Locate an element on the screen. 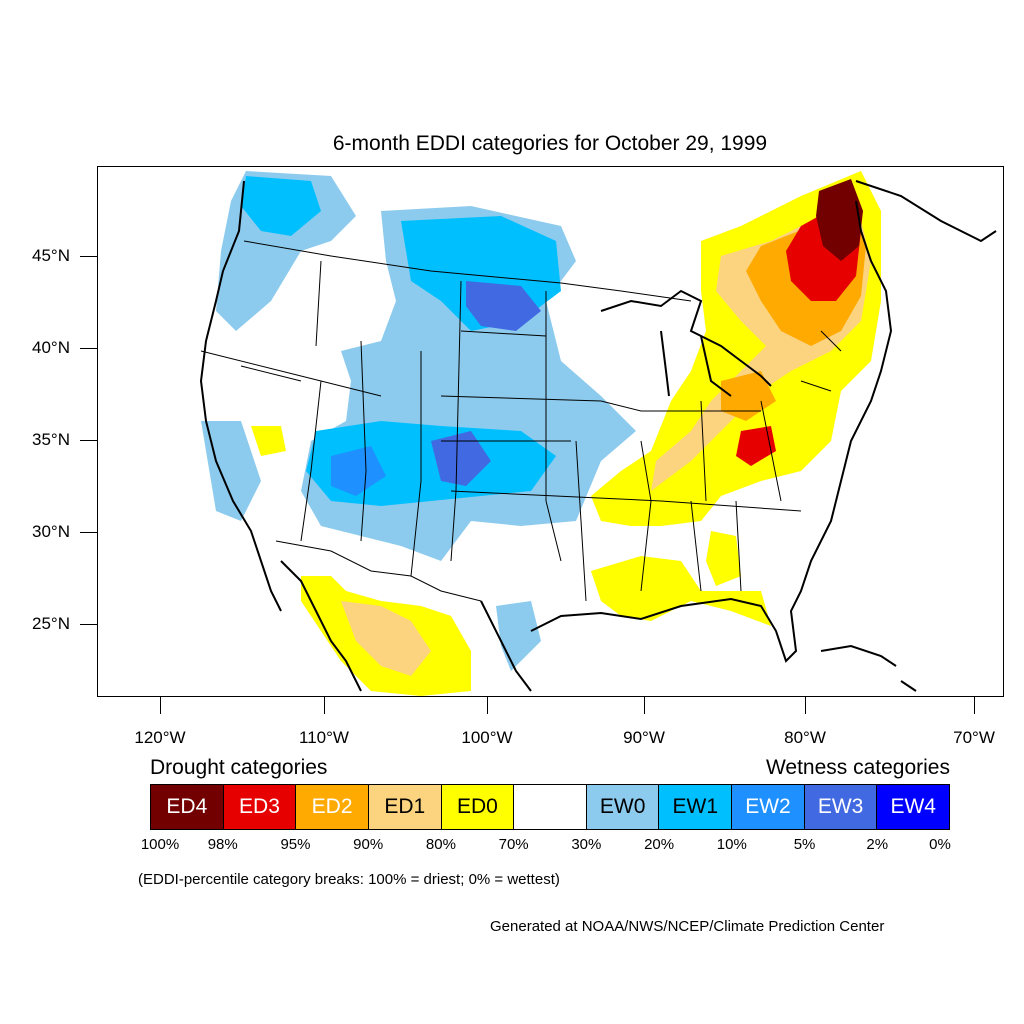  break-label: 2% is located at coordinates (877, 844).